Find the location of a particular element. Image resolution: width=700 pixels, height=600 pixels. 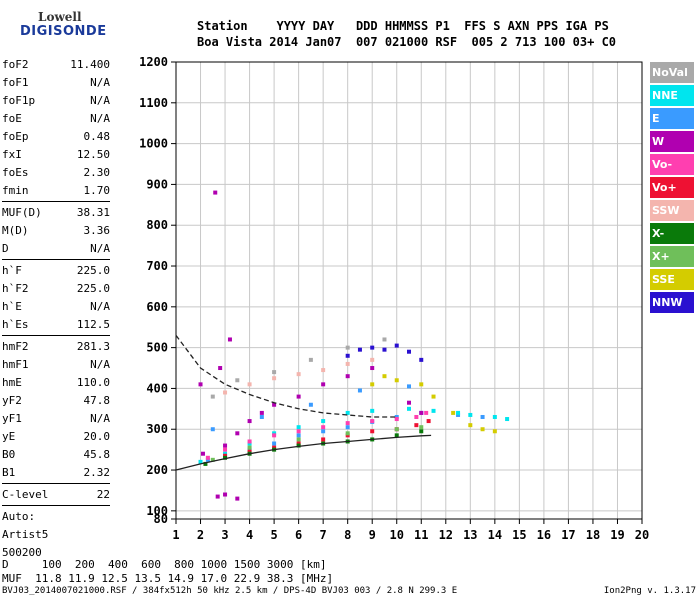

x-tick-label: 2 is located at coordinates (200, 535).